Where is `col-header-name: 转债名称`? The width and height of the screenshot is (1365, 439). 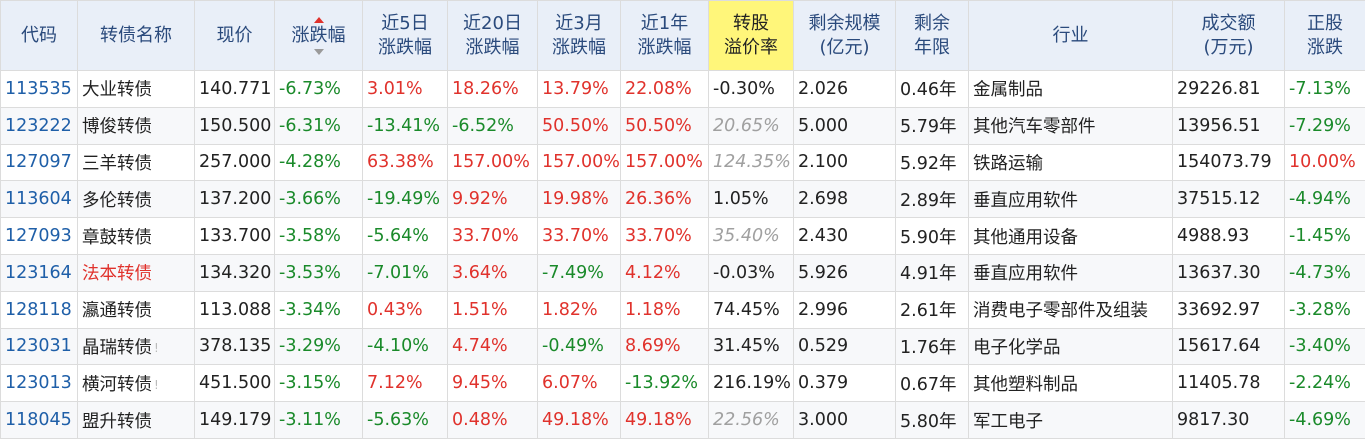 col-header-name: 转债名称 is located at coordinates (136, 35).